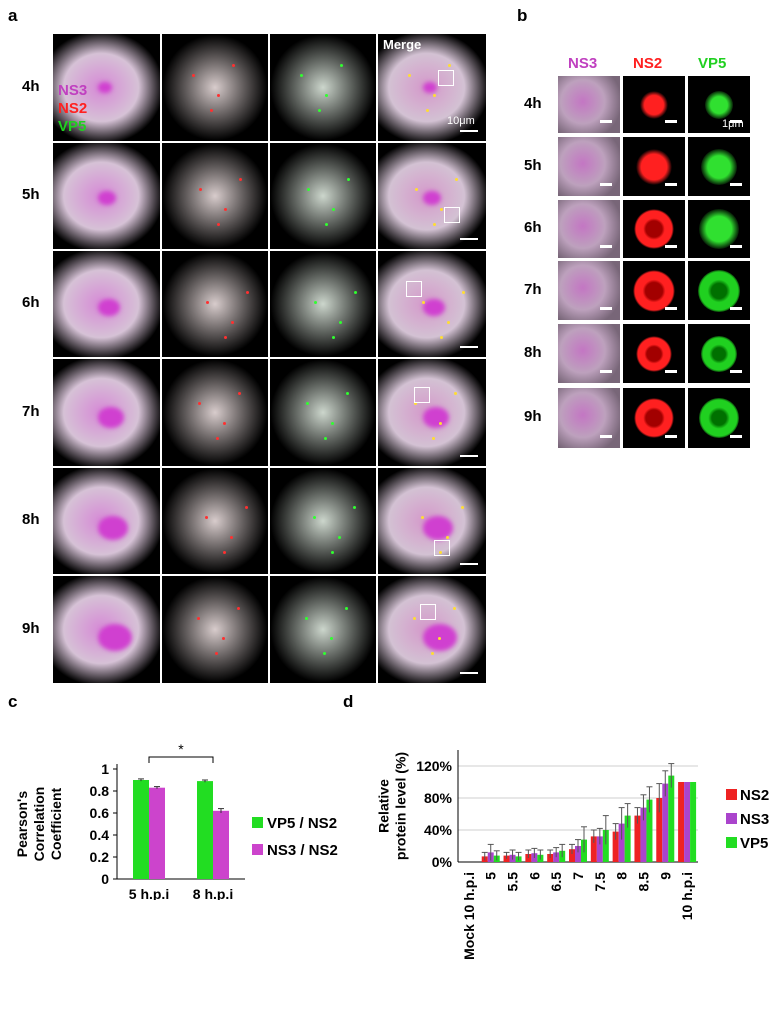 Image resolution: width=777 pixels, height=1028 pixels. What do you see at coordinates (754, 843) in the screenshot?
I see `legend-label: VP5` at bounding box center [754, 843].